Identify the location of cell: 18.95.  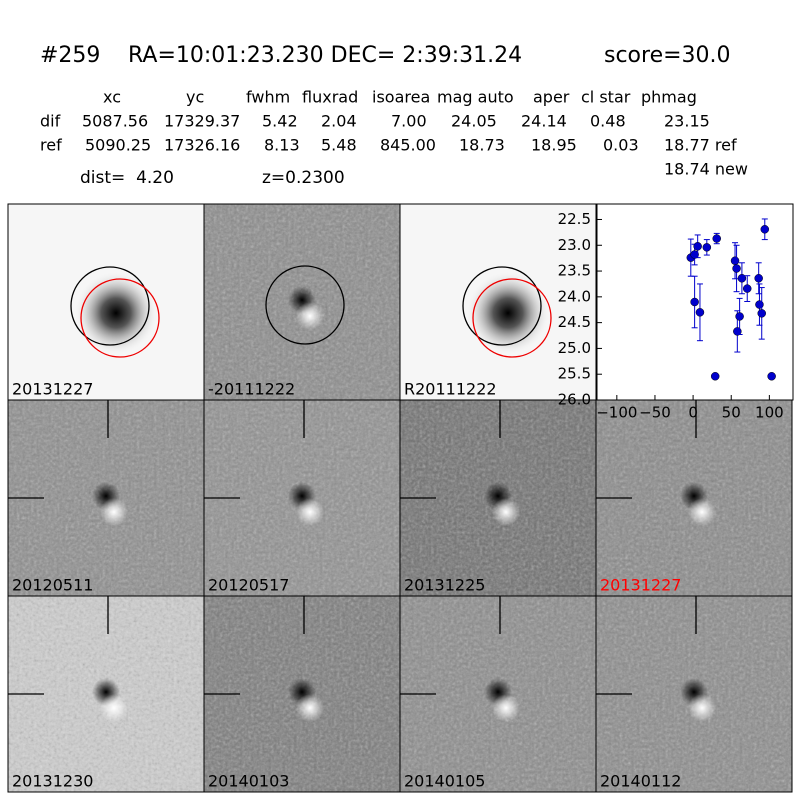
(554, 145).